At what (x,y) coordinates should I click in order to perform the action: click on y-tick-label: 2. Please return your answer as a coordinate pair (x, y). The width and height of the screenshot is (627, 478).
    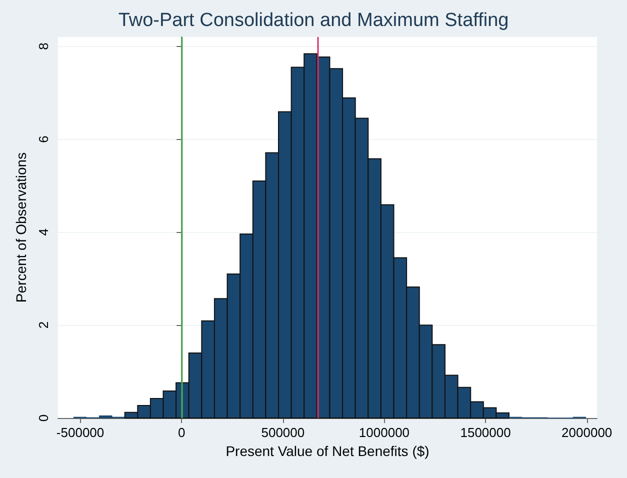
    Looking at the image, I should click on (43, 325).